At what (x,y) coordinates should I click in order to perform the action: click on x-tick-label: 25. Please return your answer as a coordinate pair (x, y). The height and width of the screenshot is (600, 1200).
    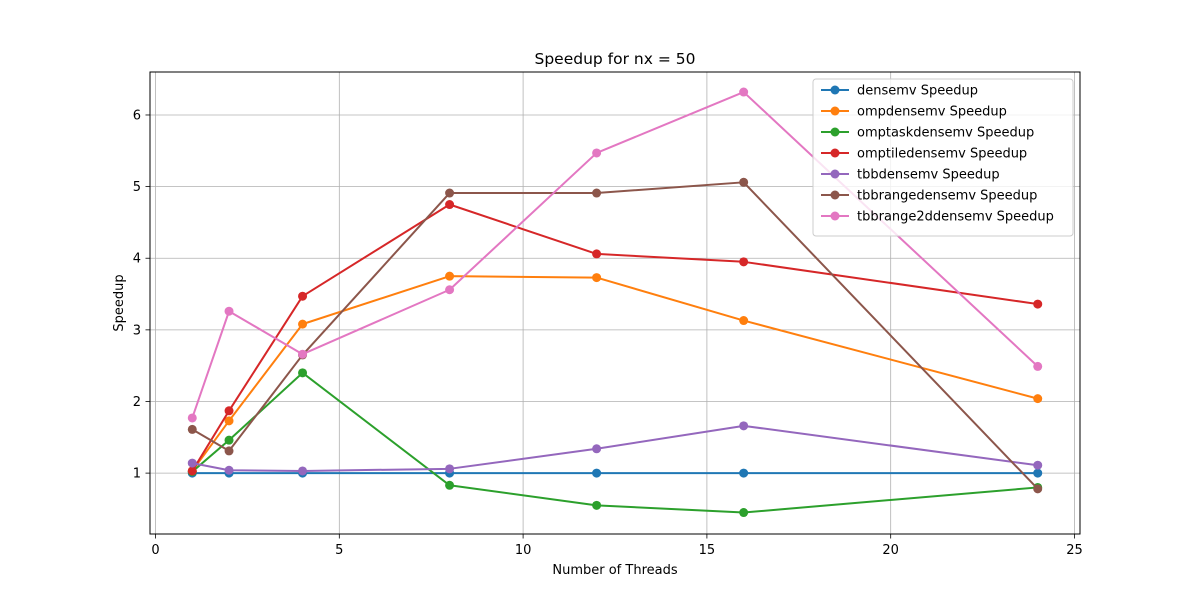
    Looking at the image, I should click on (1074, 550).